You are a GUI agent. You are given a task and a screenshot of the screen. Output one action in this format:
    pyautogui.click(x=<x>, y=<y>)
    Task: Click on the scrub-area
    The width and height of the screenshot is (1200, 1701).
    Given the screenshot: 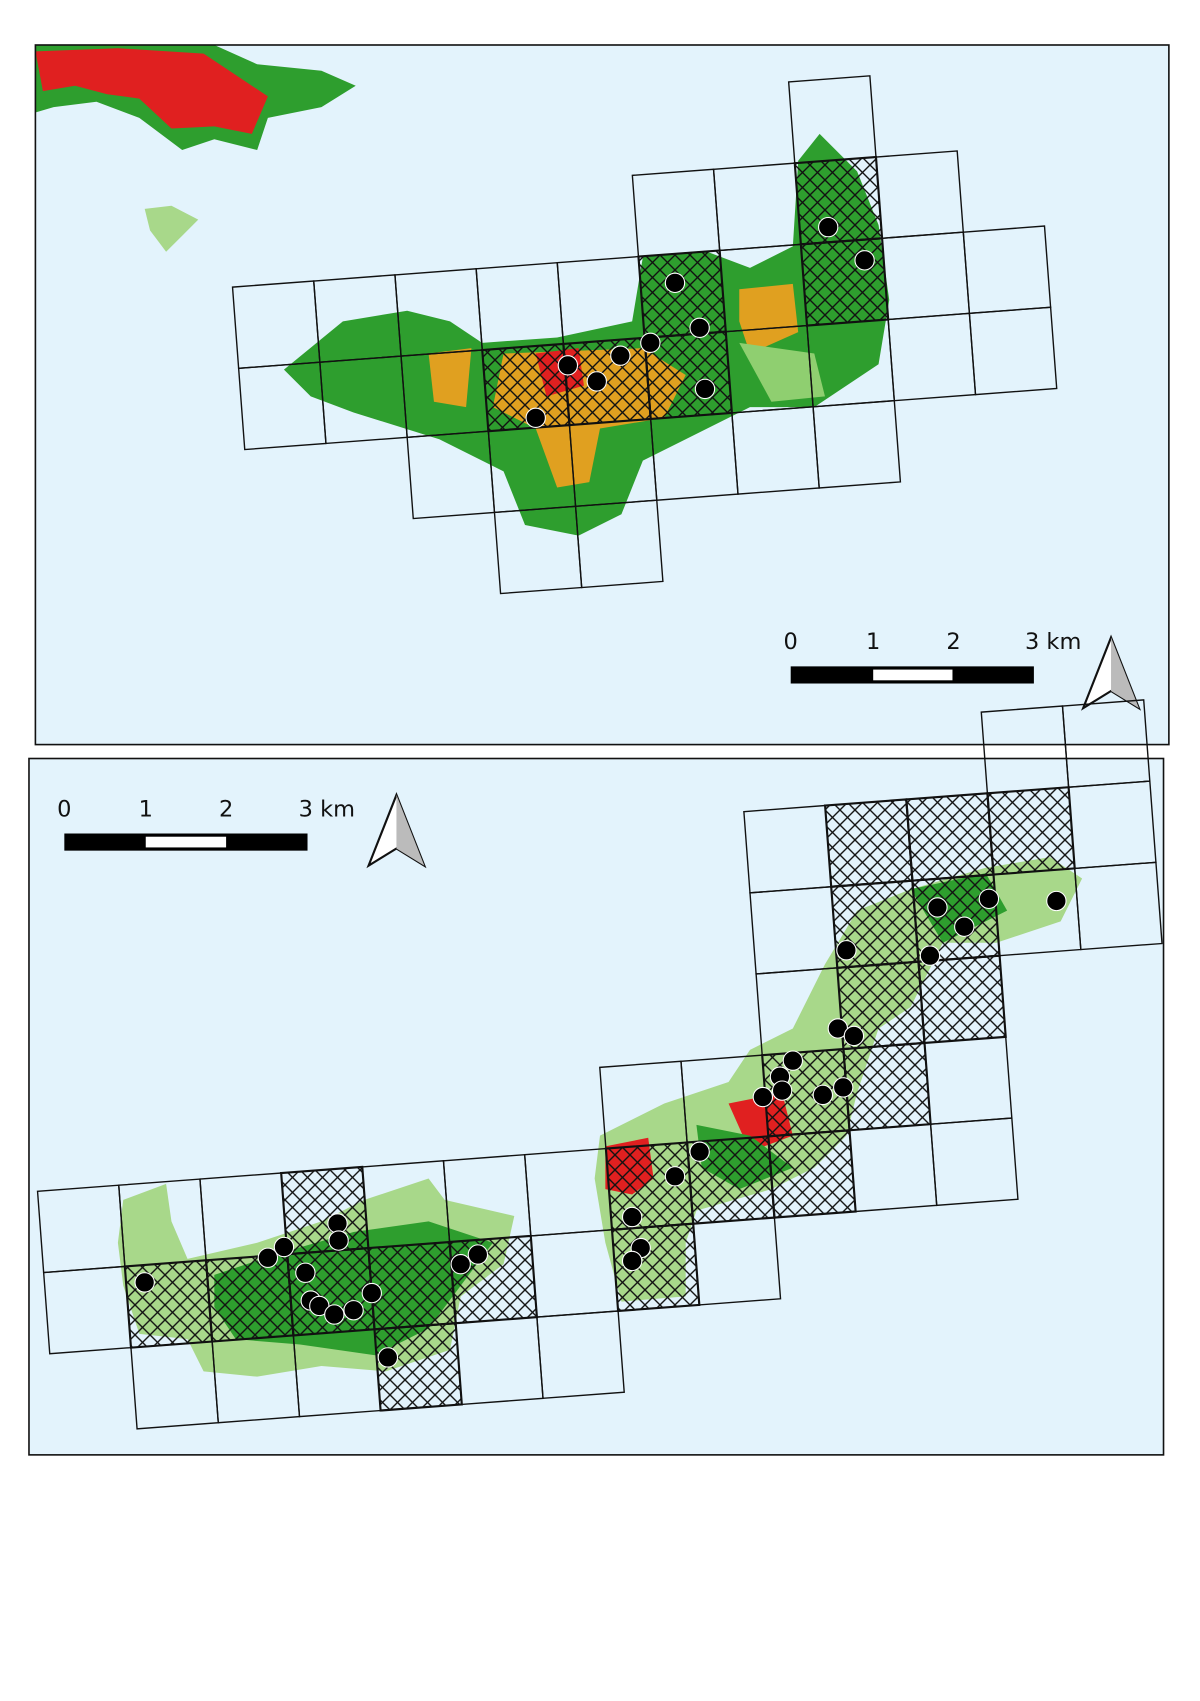 What is the action you would take?
    pyautogui.click(x=782, y=372)
    